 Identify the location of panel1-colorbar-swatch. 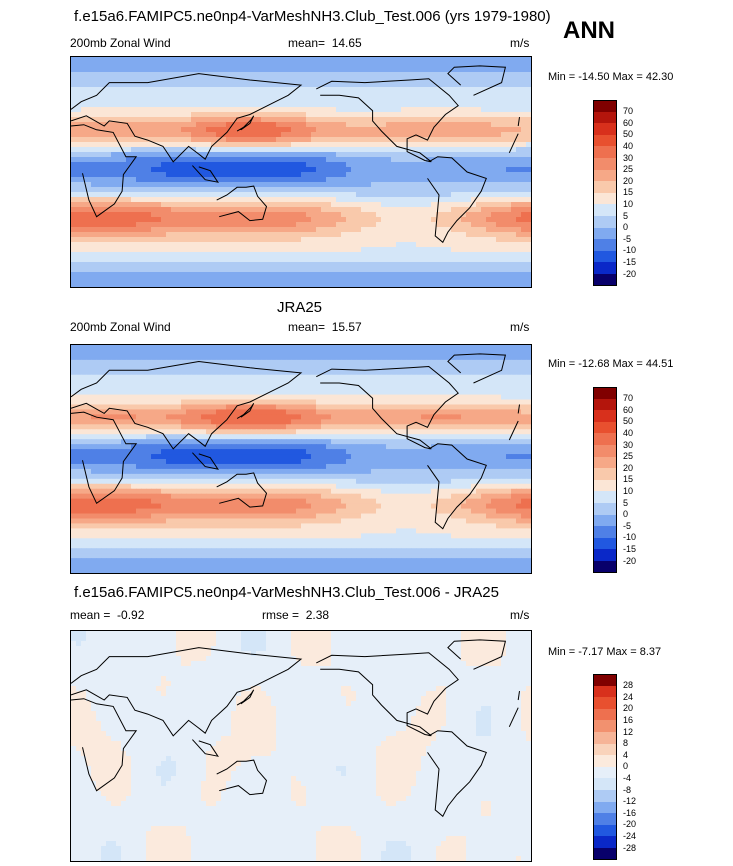
(605, 280).